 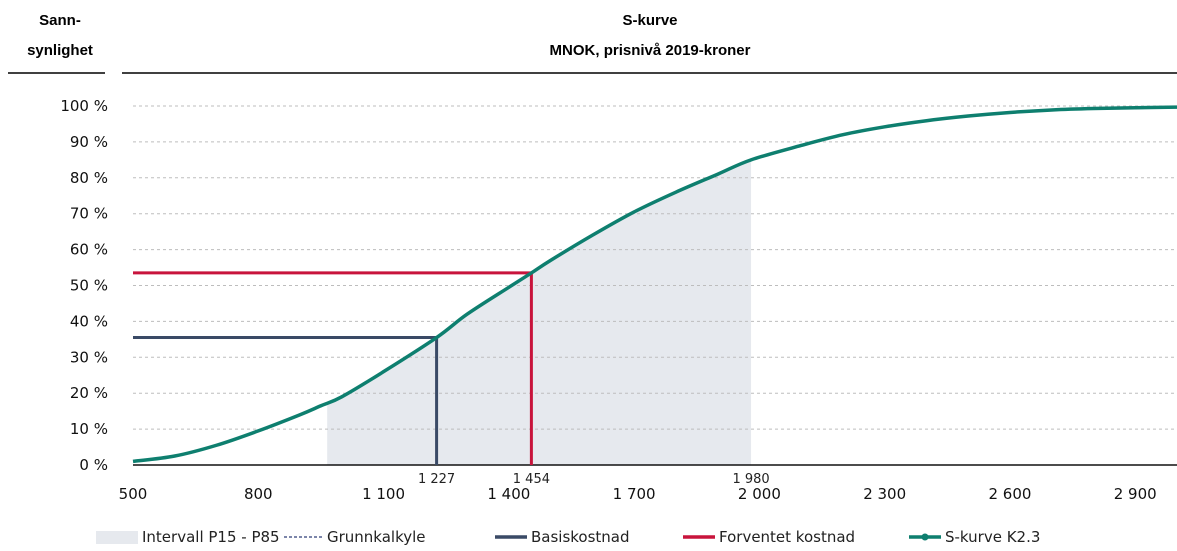 I want to click on y-axis-label-line1: Sann-, so click(x=60, y=20).